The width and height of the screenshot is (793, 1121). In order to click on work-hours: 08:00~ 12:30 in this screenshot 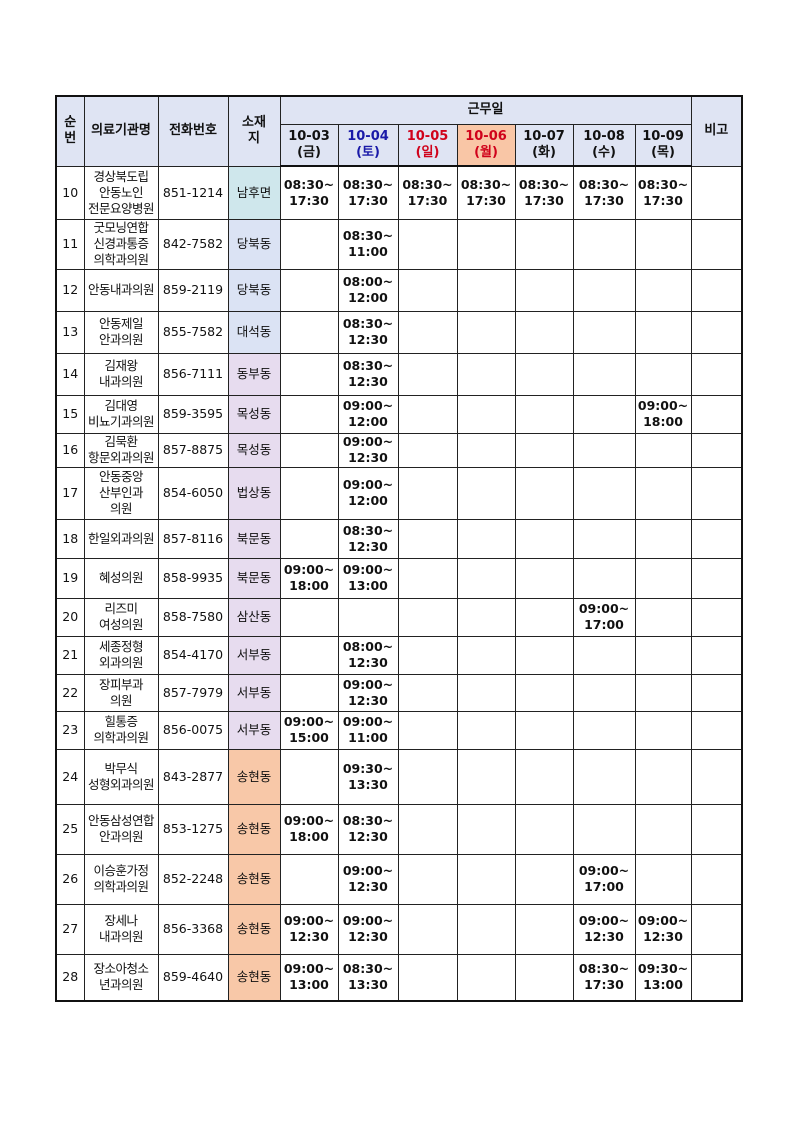, I will do `click(368, 655)`.